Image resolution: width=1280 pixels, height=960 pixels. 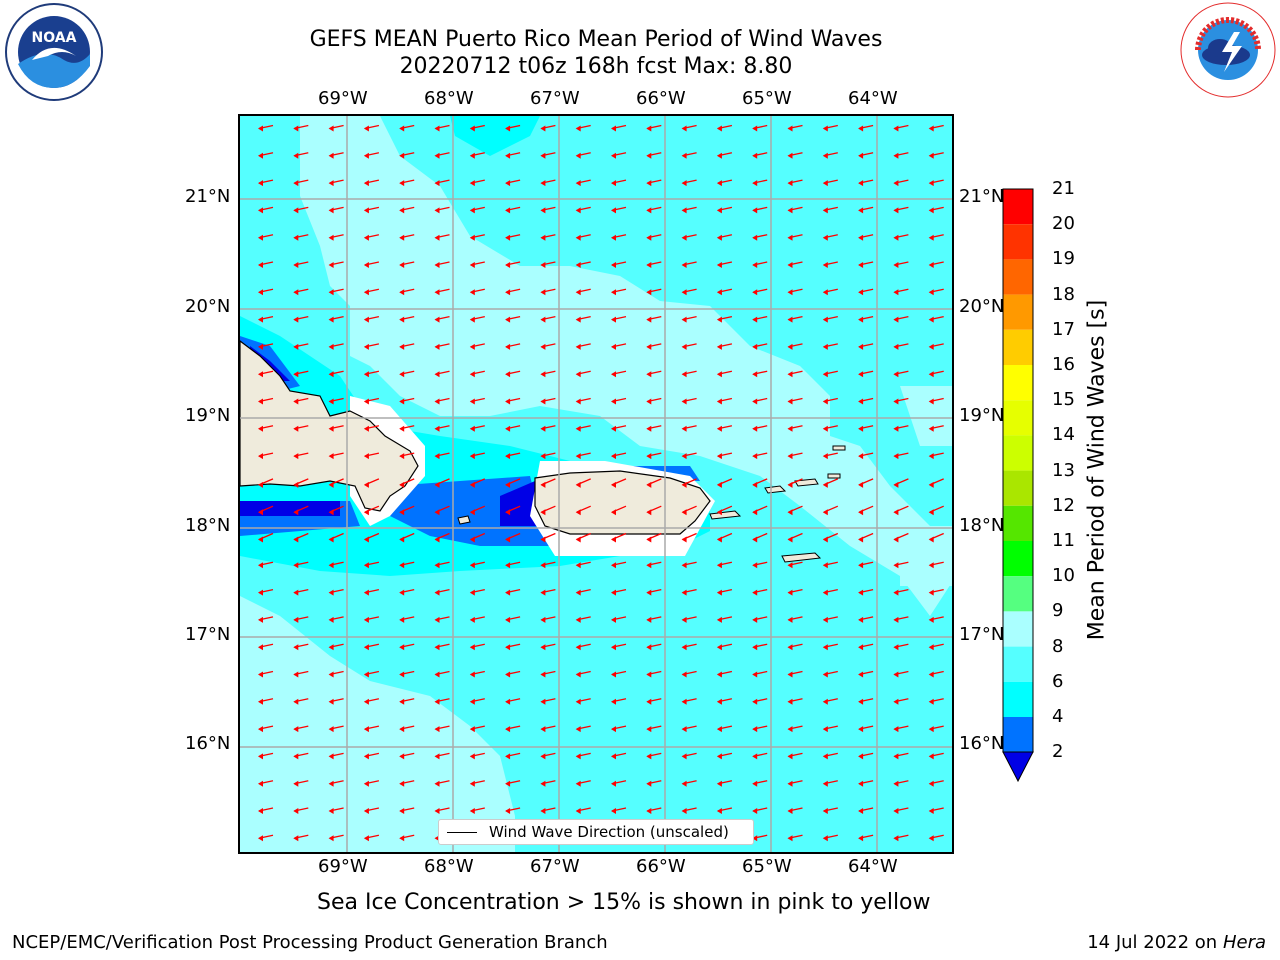 What do you see at coordinates (767, 98) in the screenshot?
I see `lon-label-top: 65°W` at bounding box center [767, 98].